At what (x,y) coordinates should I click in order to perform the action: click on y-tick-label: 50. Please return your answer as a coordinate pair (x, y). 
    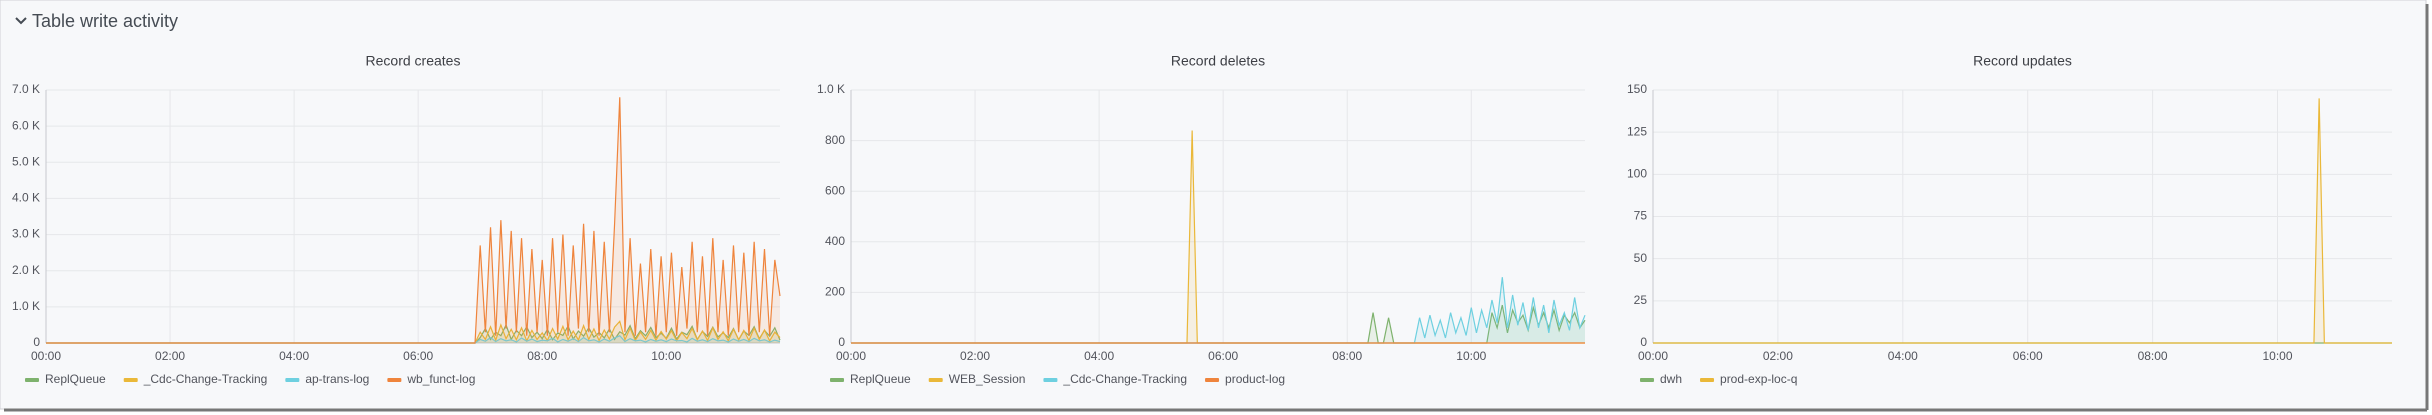
    Looking at the image, I should click on (1641, 258).